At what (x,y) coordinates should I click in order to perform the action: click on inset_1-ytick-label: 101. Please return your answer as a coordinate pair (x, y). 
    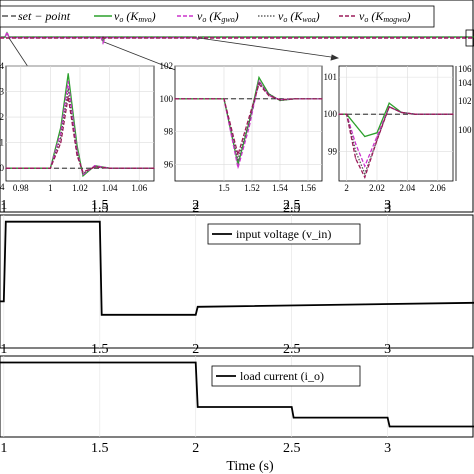
    Looking at the image, I should click on (2, 143).